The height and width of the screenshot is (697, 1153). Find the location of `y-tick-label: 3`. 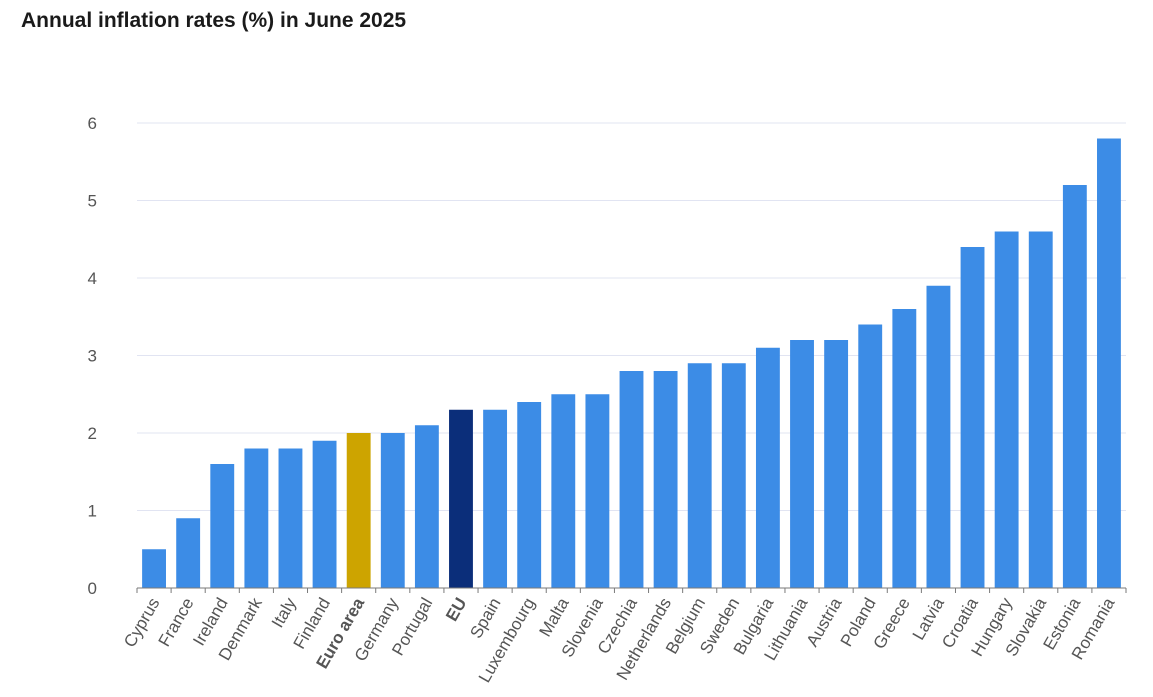

y-tick-label: 3 is located at coordinates (92, 356).